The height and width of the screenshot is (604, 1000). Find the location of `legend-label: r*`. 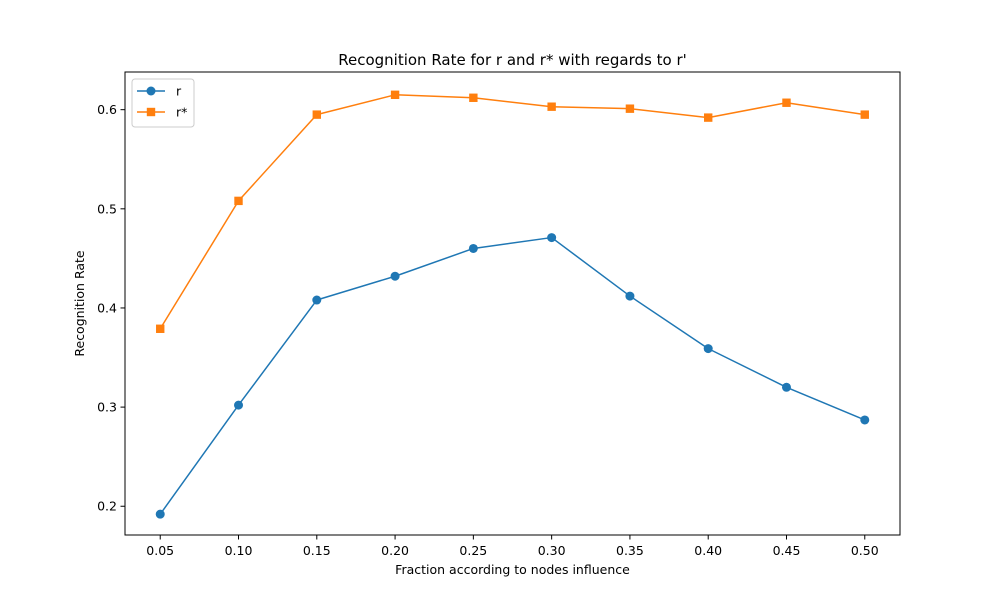

legend-label: r* is located at coordinates (181, 112).